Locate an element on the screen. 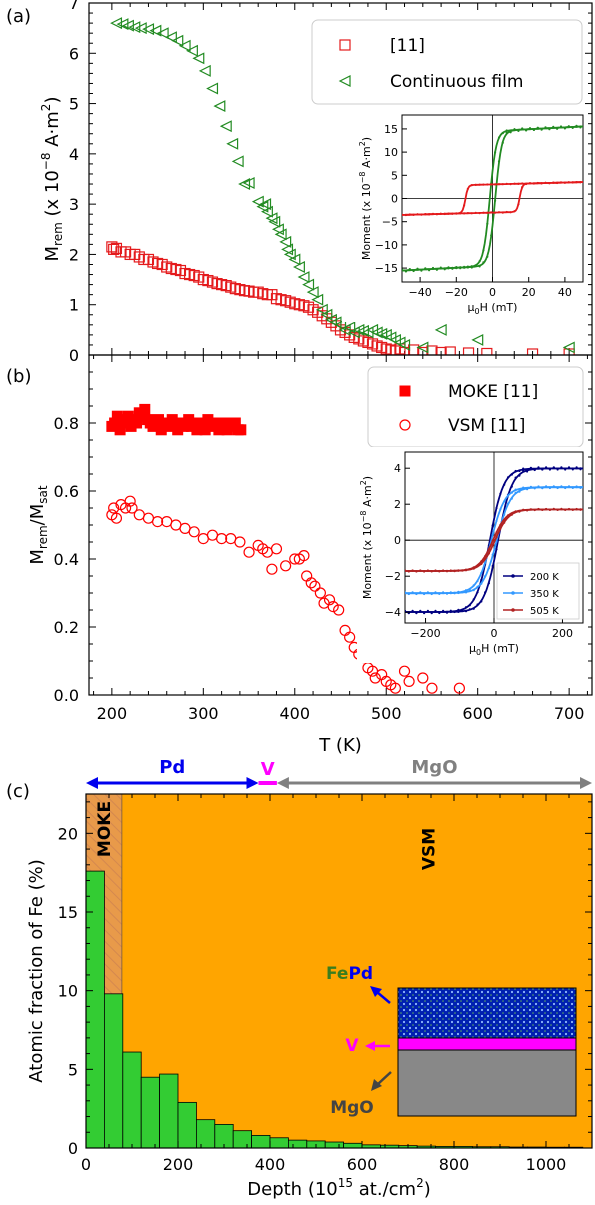 The width and height of the screenshot is (595, 1205). panel-b-inset-xtick-label: 200 is located at coordinates (562, 633).